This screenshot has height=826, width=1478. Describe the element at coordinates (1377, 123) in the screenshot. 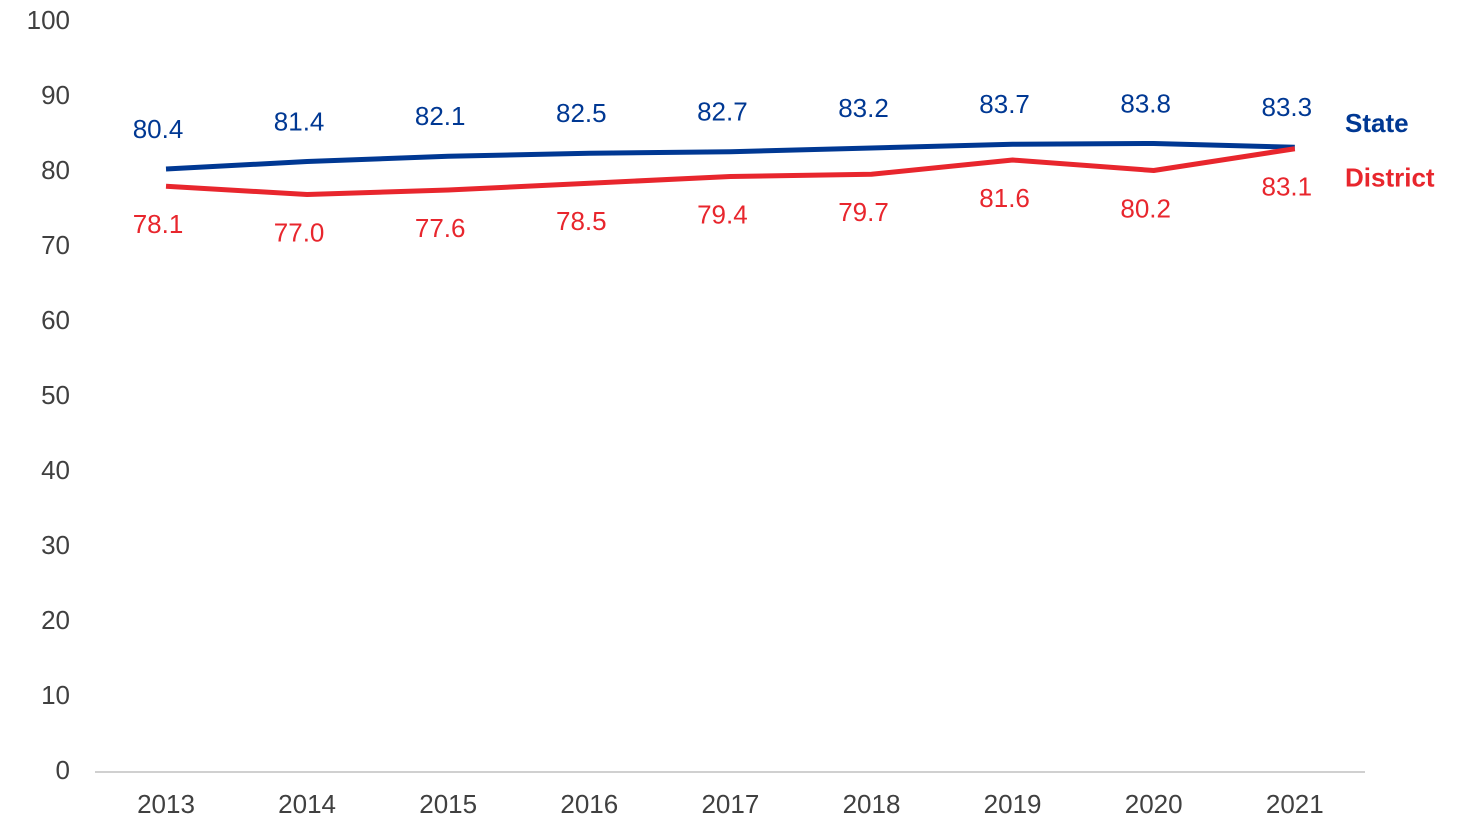

I see `legend-label: State` at that location.